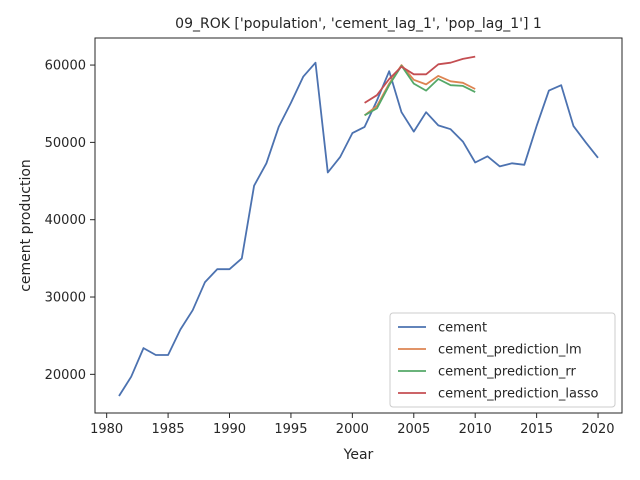 Image resolution: width=640 pixels, height=480 pixels. Describe the element at coordinates (510, 350) in the screenshot. I see `legend-label: cement_prediction_lm` at that location.